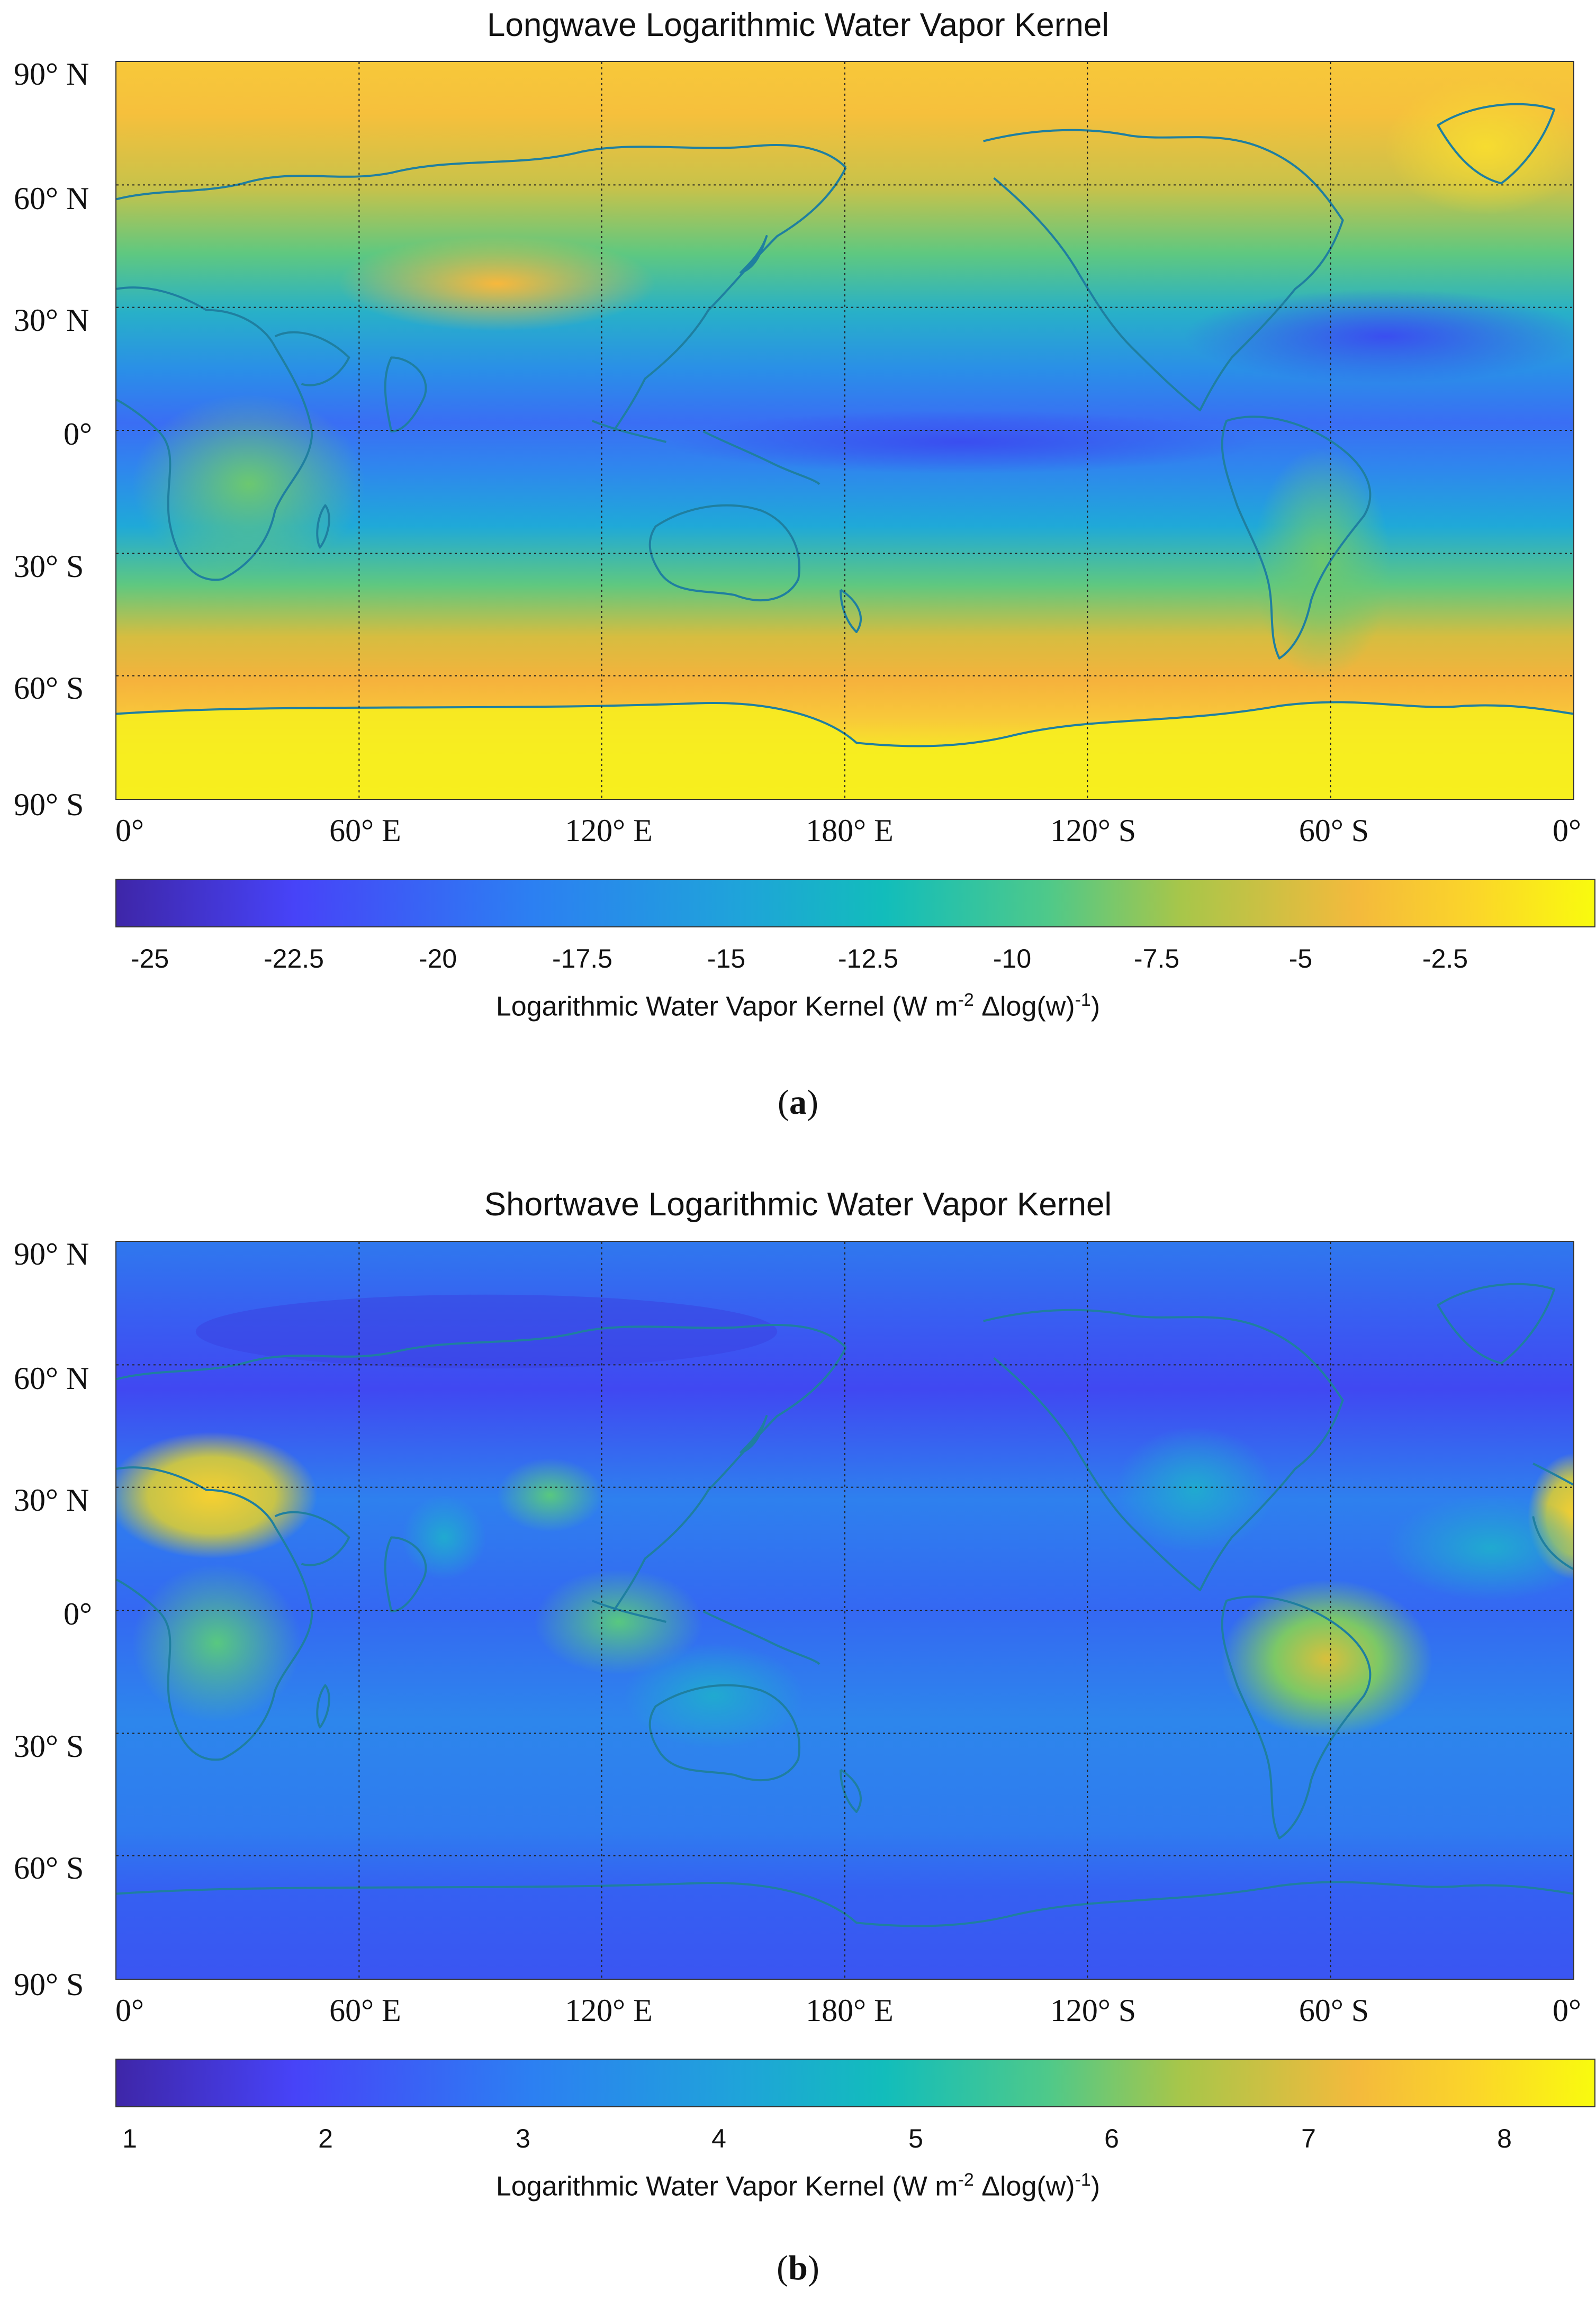 The image size is (1596, 2300). What do you see at coordinates (1504, 2139) in the screenshot?
I see `colorbar-tick: 8` at bounding box center [1504, 2139].